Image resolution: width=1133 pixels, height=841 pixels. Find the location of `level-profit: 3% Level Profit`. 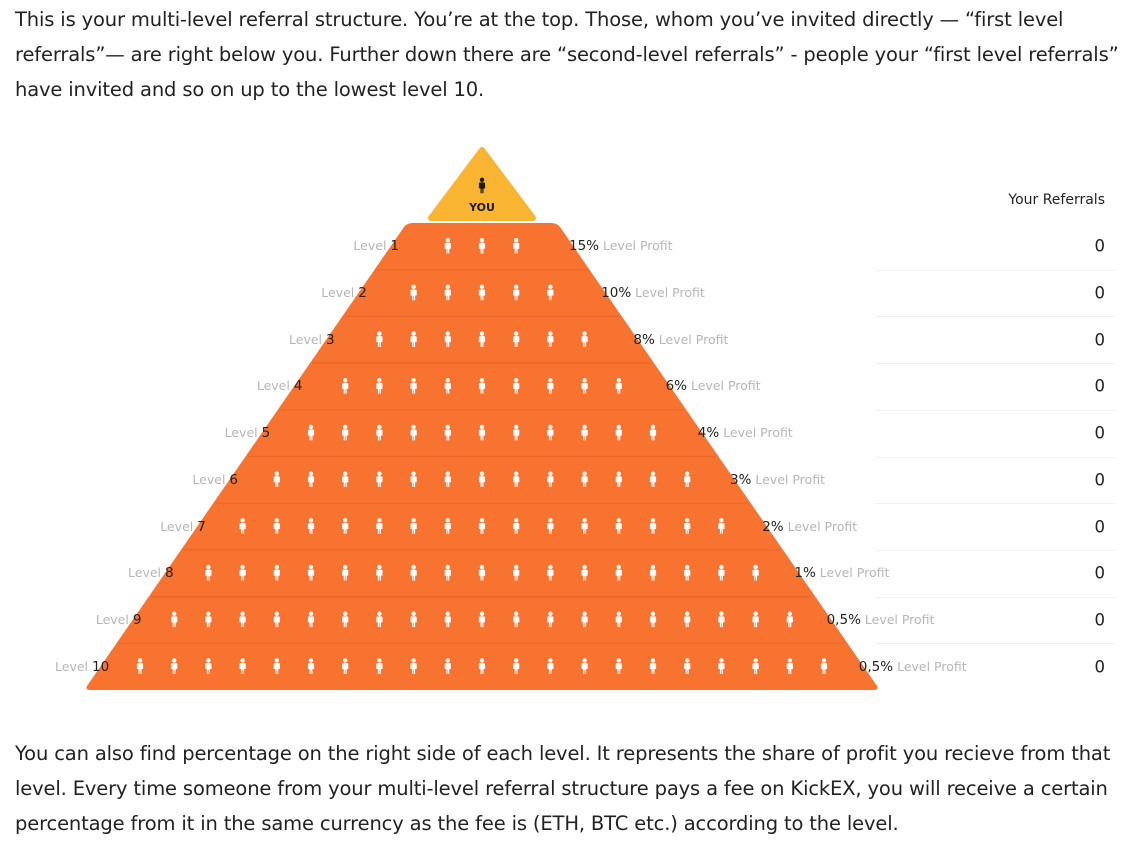

level-profit: 3% Level Profit is located at coordinates (777, 480).